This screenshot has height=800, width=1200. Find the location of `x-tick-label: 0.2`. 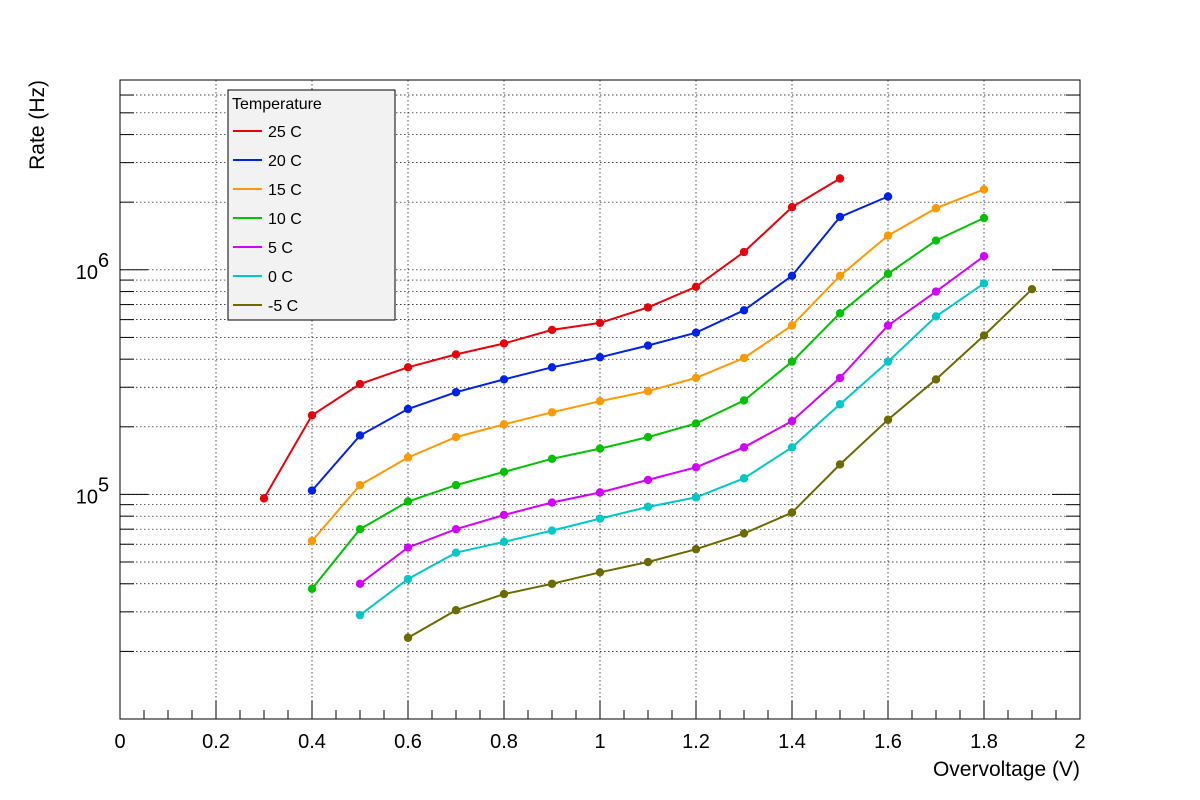

x-tick-label: 0.2 is located at coordinates (216, 742).